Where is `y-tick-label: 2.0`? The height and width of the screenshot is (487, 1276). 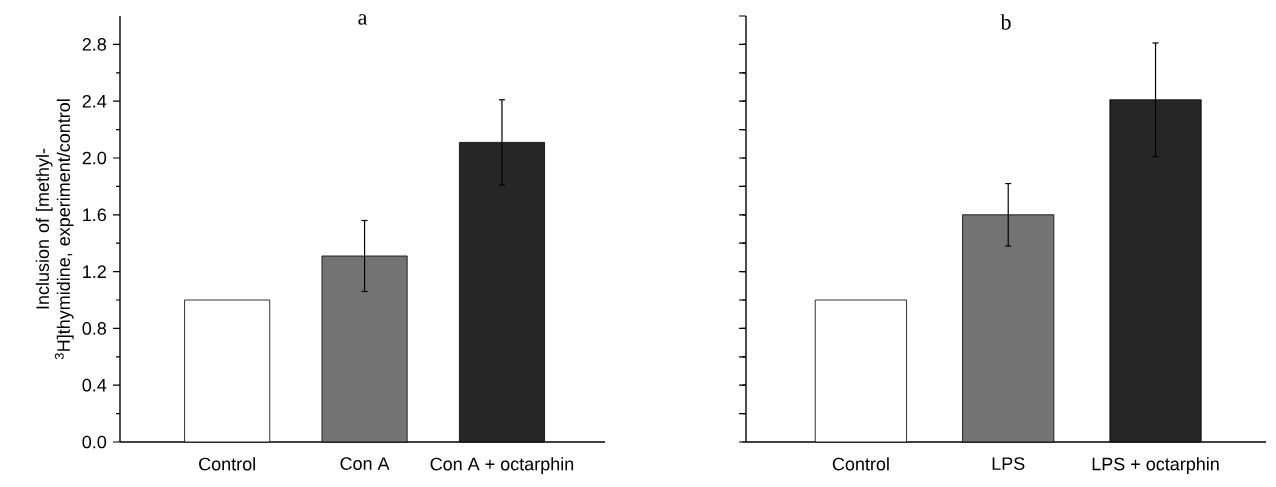
y-tick-label: 2.0 is located at coordinates (94, 158).